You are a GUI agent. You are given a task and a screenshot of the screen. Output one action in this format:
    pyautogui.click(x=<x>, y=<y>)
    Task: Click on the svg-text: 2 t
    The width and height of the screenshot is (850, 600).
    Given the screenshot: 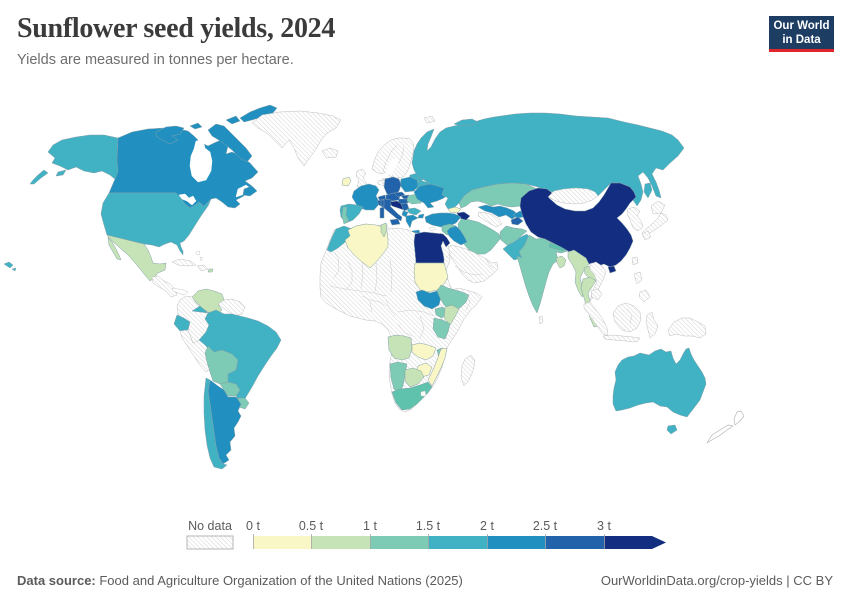 What is the action you would take?
    pyautogui.click(x=487, y=526)
    